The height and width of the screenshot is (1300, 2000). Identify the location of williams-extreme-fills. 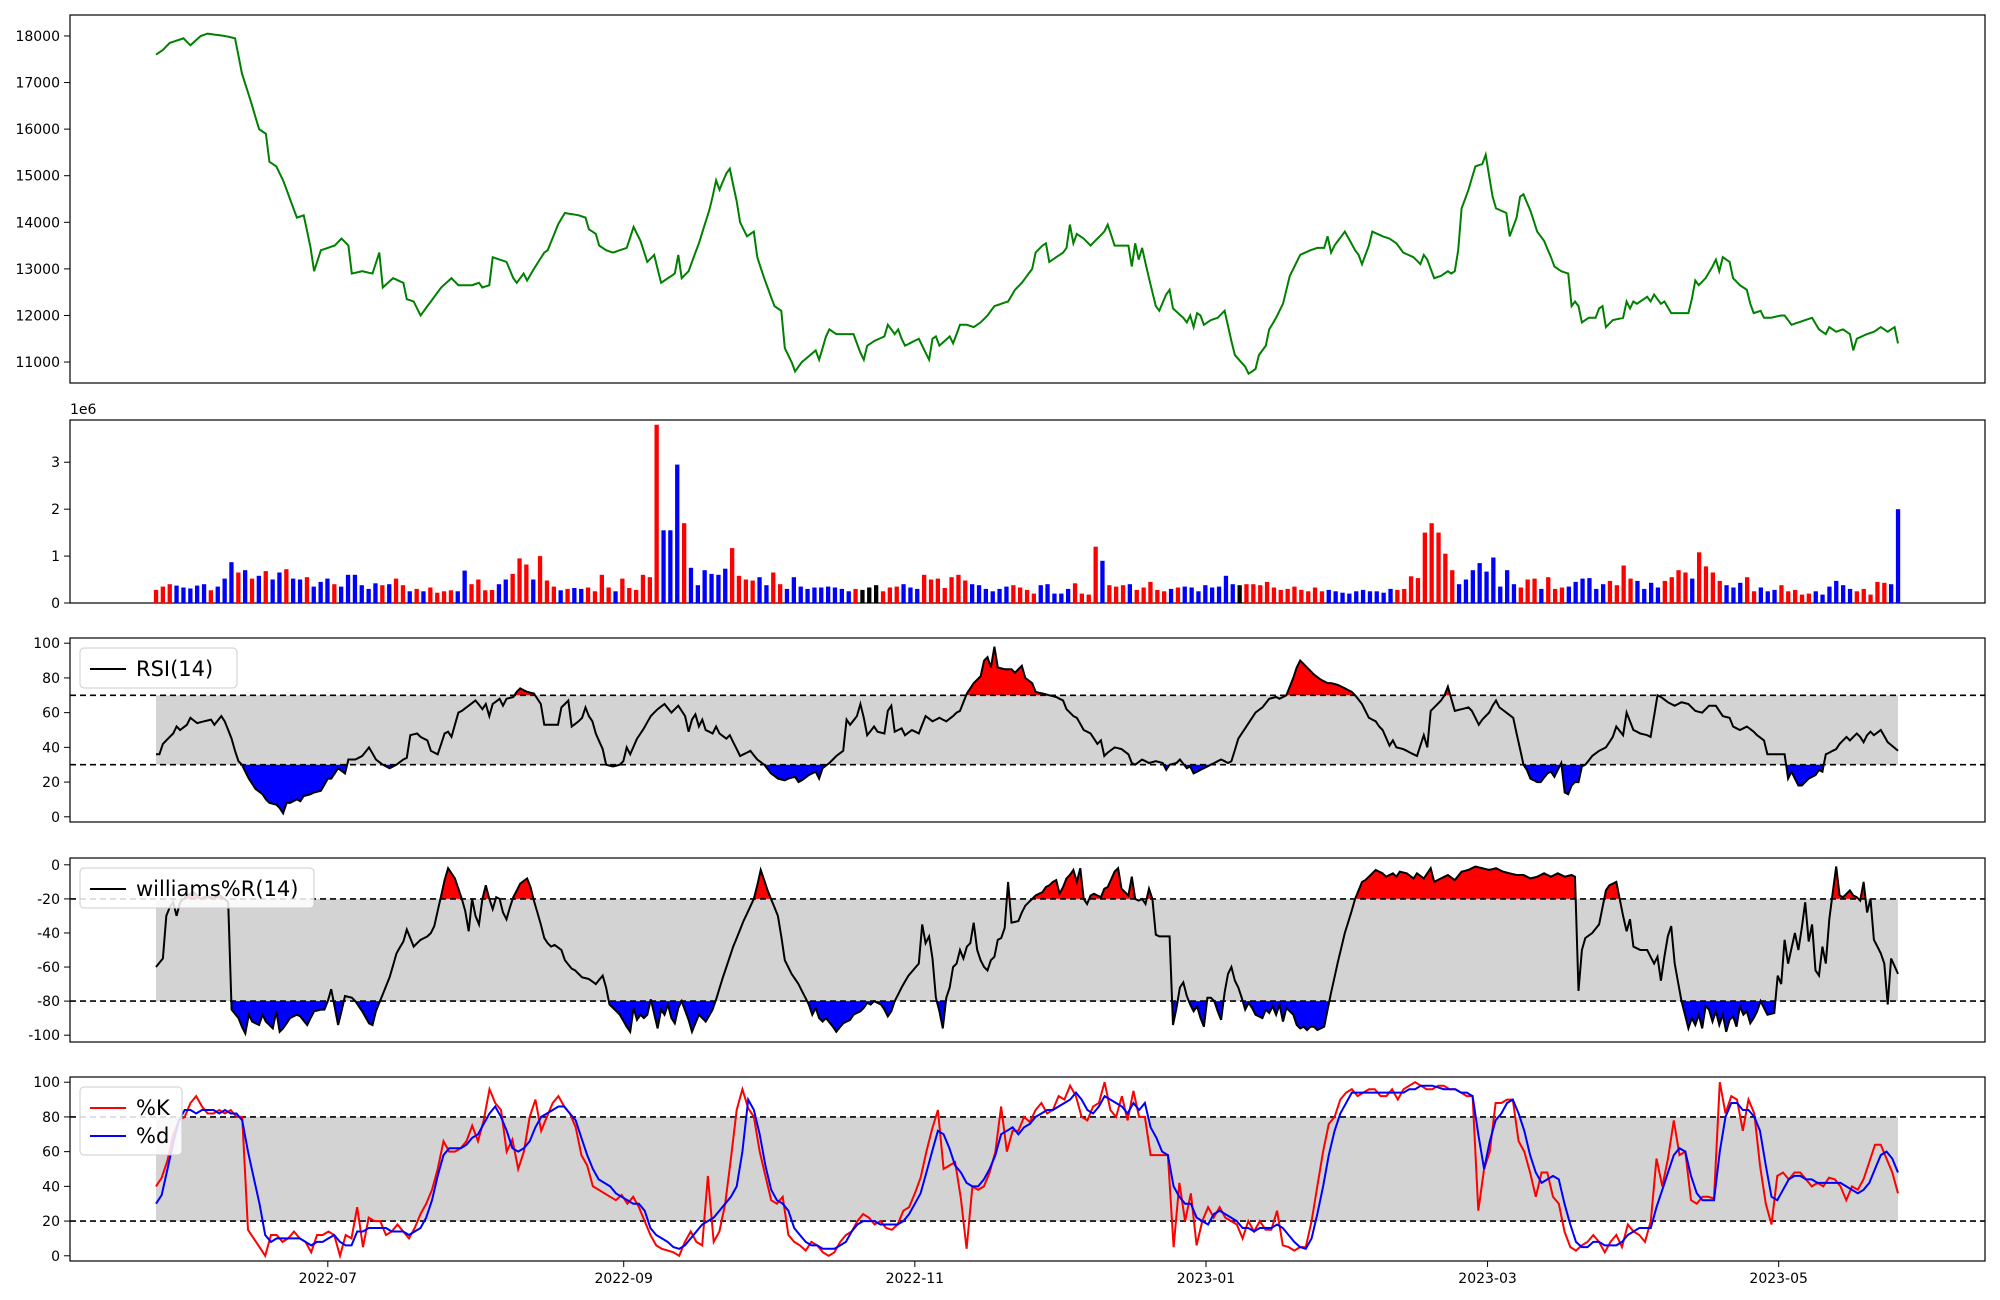
(1035, 950).